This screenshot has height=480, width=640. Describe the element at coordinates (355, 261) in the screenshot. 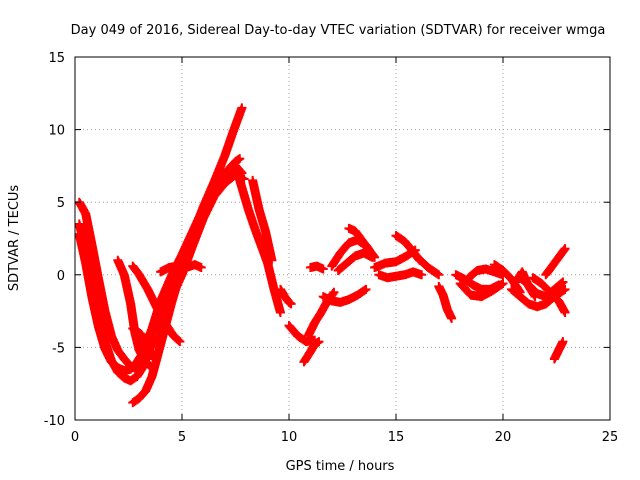

I see `series-arc18` at that location.